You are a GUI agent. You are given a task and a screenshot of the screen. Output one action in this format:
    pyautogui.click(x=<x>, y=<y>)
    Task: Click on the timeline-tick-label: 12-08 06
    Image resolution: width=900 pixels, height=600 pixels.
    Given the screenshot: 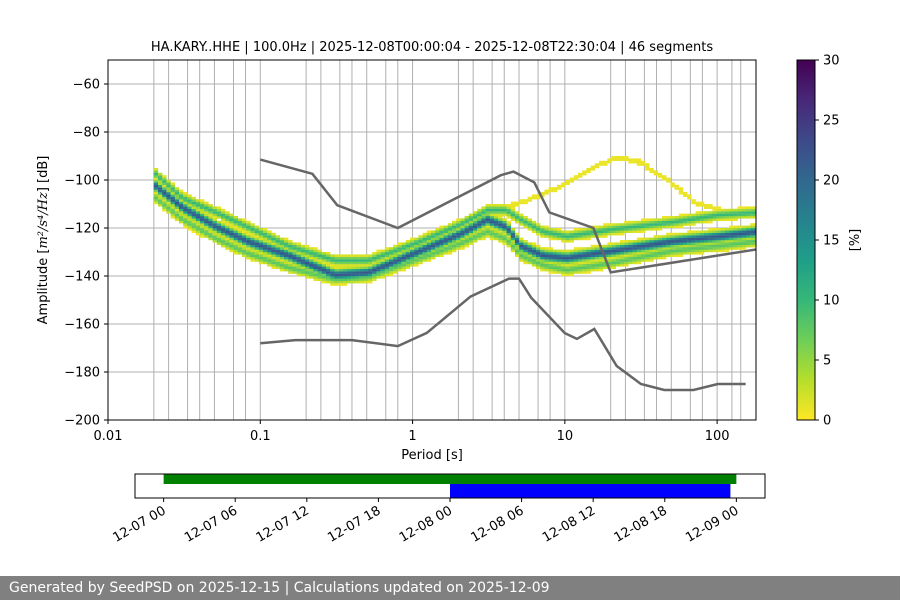 What is the action you would take?
    pyautogui.click(x=497, y=524)
    